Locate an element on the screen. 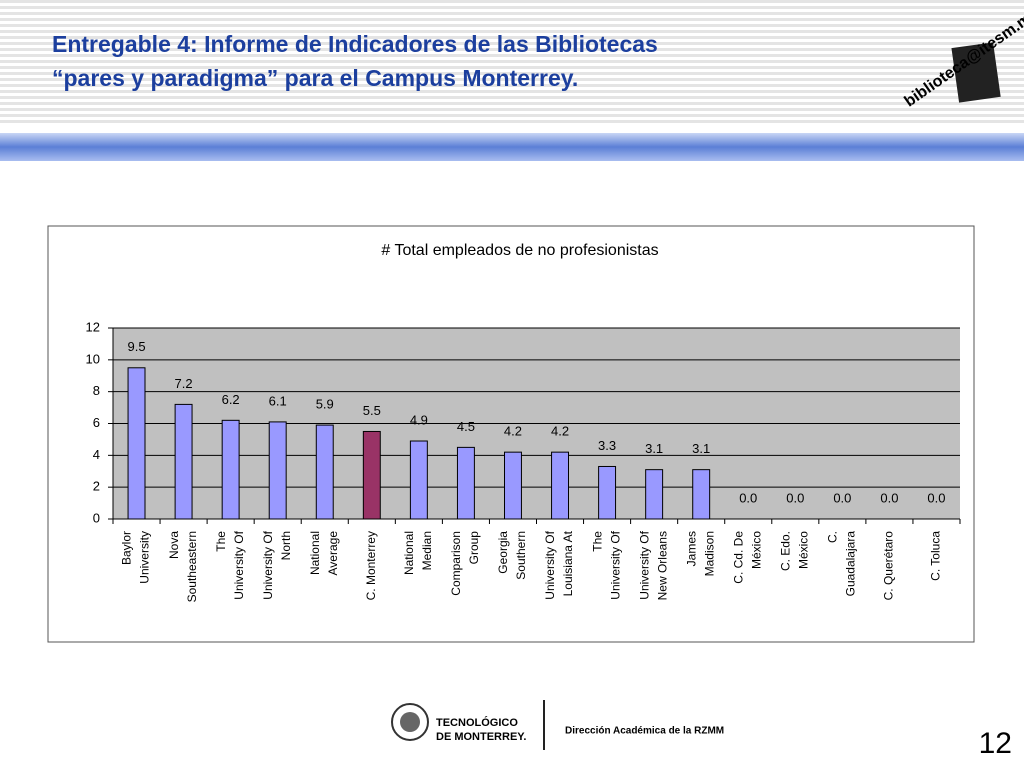  footer-logo is located at coordinates (410, 722).